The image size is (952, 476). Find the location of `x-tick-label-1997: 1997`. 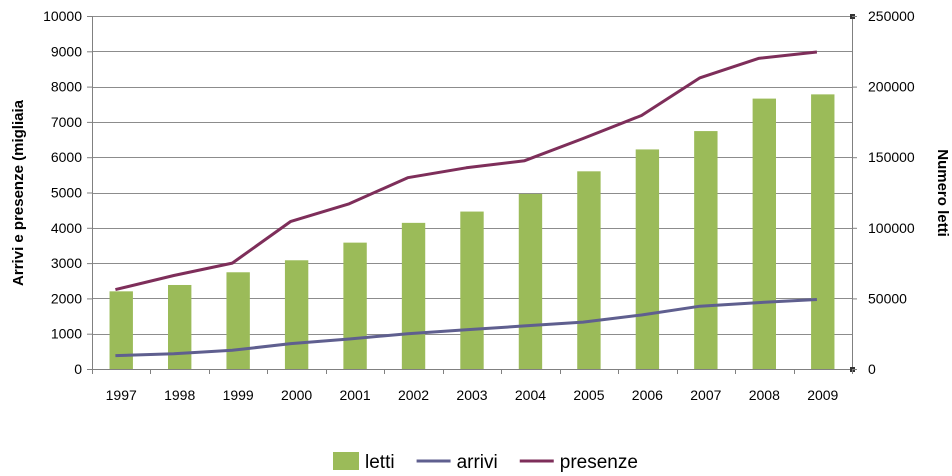

x-tick-label-1997: 1997 is located at coordinates (121, 395).